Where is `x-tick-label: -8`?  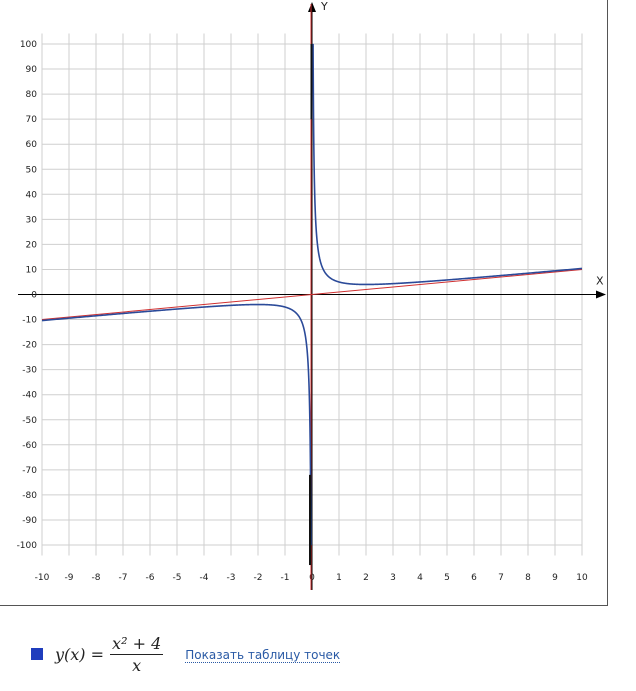
x-tick-label: -8 is located at coordinates (96, 578).